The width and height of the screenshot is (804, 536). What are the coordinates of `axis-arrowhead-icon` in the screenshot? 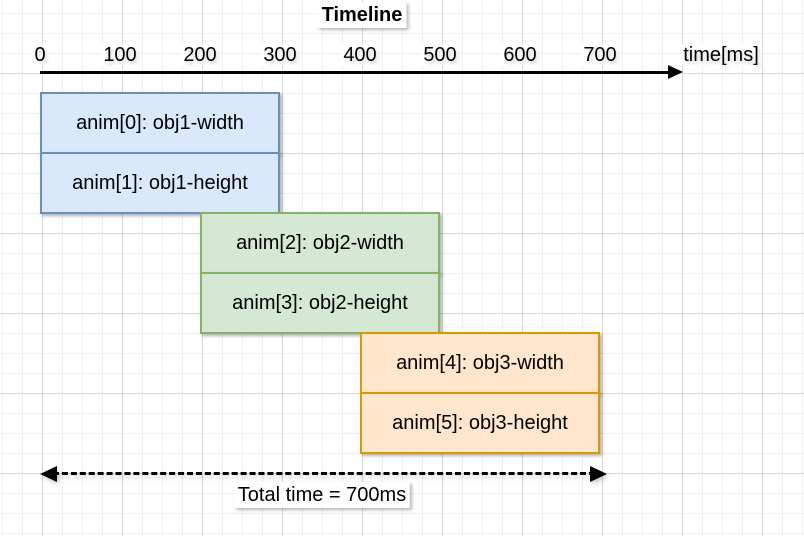 It's located at (675, 72).